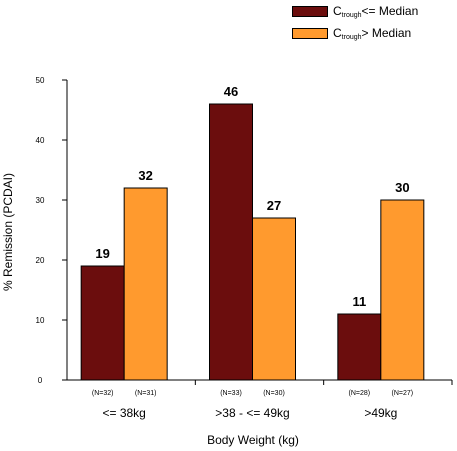  I want to click on legend-swatch-below-median, so click(310, 11).